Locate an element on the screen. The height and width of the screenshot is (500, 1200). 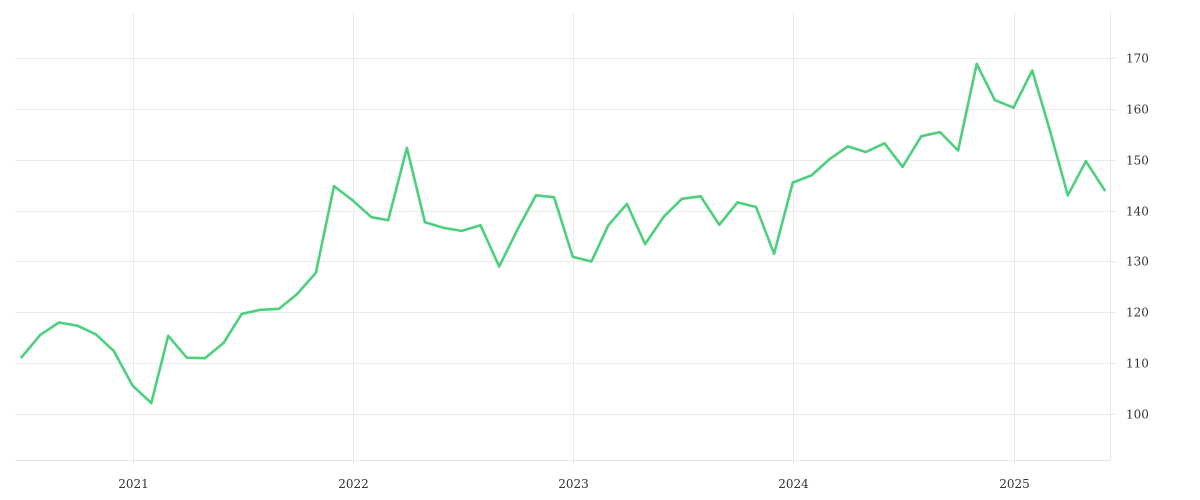
y-tick-label: 150 is located at coordinates (1137, 161).